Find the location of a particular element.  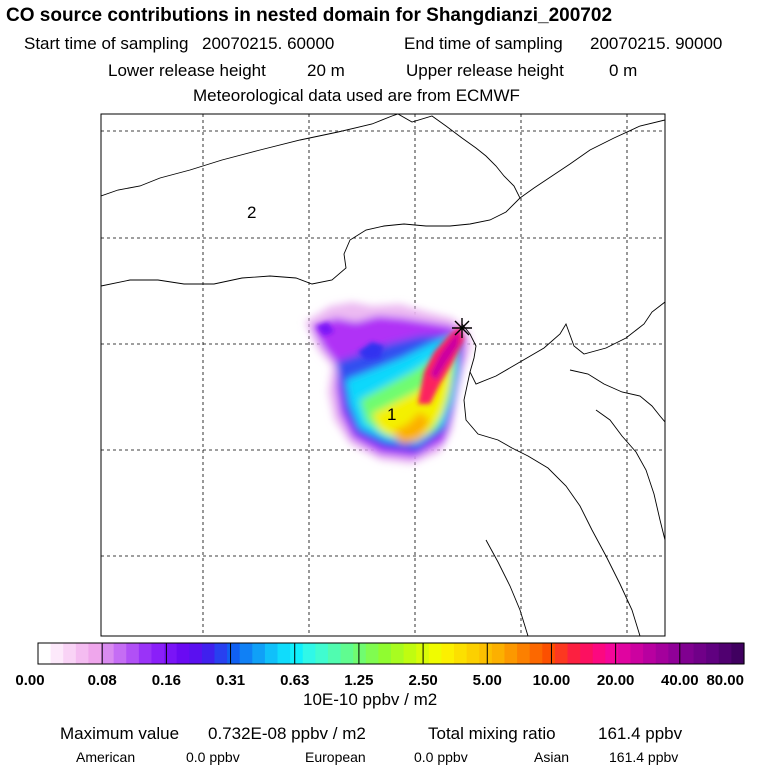

colorbar-tick-label: 20.00 is located at coordinates (616, 680).